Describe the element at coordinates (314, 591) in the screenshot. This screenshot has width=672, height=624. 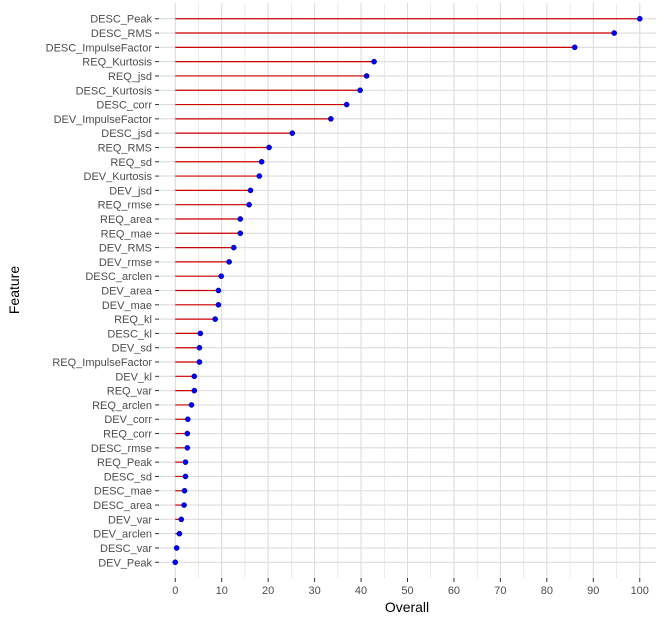
I see `x-tick-label: 30` at that location.